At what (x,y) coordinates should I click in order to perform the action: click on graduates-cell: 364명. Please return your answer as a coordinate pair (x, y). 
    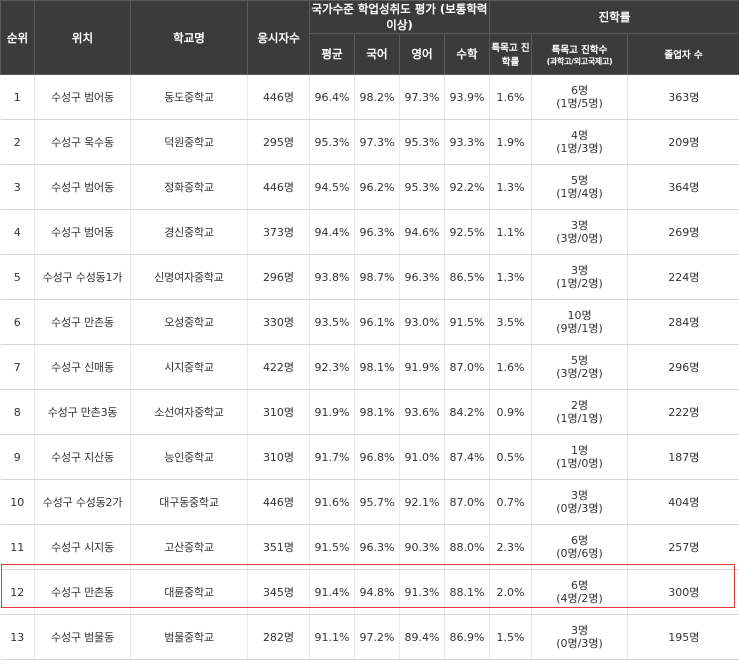
    Looking at the image, I should click on (683, 187).